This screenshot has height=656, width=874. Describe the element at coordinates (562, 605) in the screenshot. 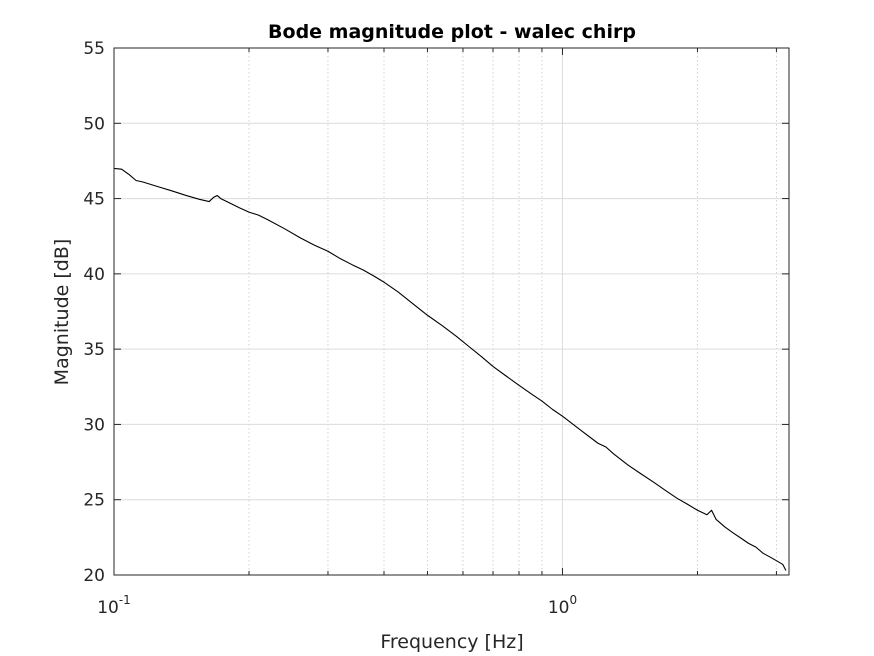

I see `x-tick-label: 10⁰` at that location.